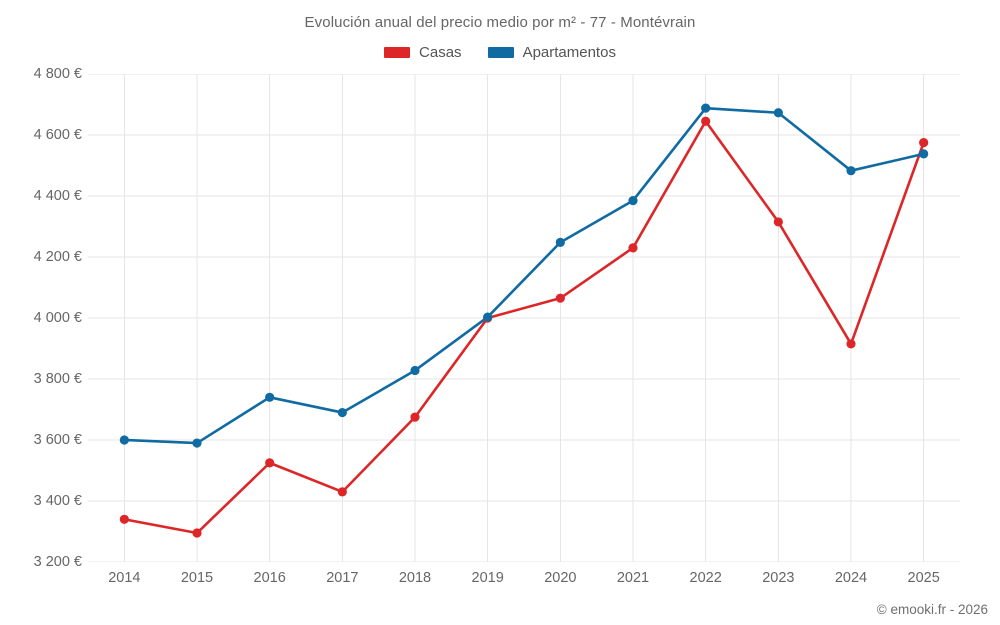 The image size is (1000, 625). What do you see at coordinates (57, 196) in the screenshot?
I see `y-axis-tick-label: 4 400 €` at bounding box center [57, 196].